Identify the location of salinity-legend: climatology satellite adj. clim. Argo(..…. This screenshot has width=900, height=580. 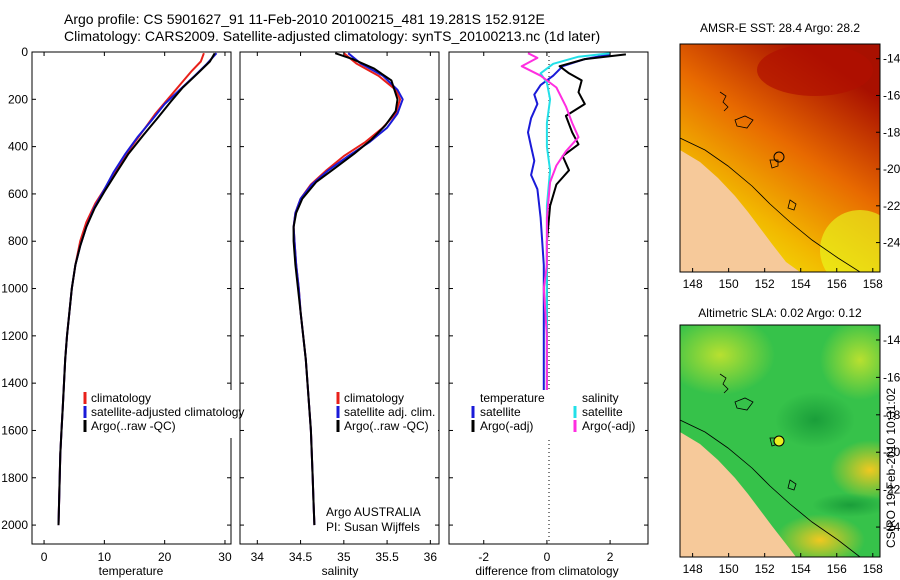
(385, 414).